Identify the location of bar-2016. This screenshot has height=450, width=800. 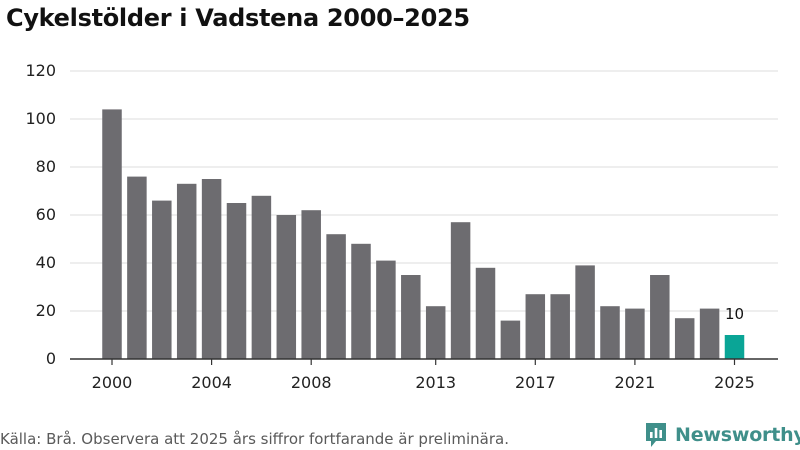
(510, 339).